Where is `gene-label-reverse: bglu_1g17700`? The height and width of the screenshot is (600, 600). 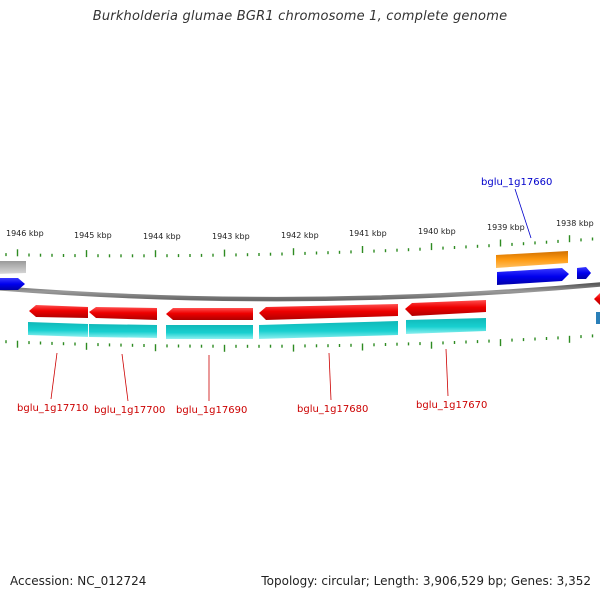 gene-label-reverse: bglu_1g17700 is located at coordinates (129, 410).